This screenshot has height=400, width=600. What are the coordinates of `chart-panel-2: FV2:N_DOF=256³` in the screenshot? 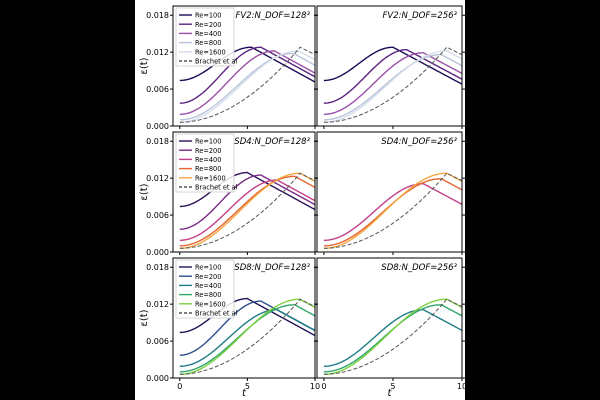 It's located at (389, 67).